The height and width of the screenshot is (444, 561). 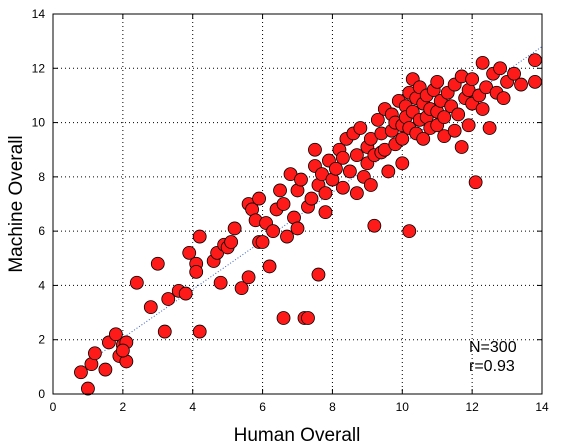 I want to click on x-tick-label: 0, so click(x=53, y=407).